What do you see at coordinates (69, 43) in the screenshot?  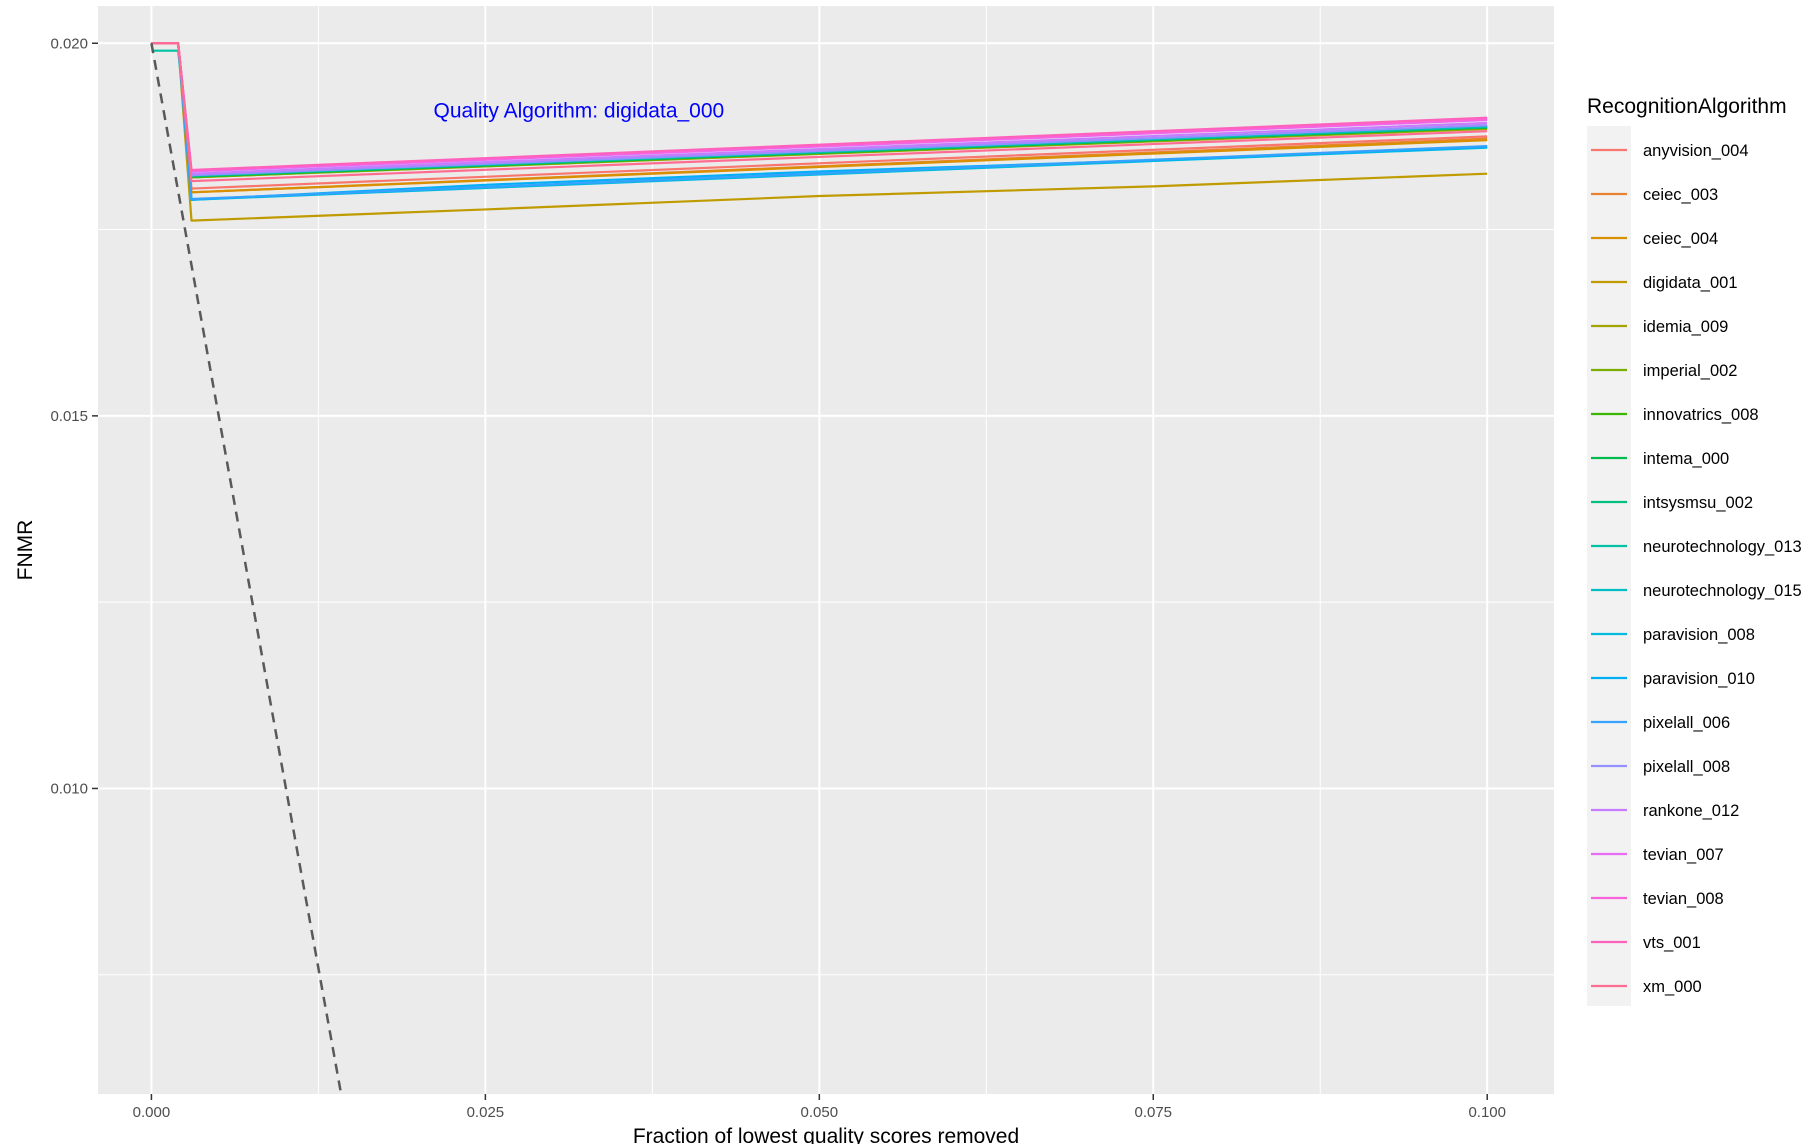 I see `y-tick-label: 0.020` at bounding box center [69, 43].